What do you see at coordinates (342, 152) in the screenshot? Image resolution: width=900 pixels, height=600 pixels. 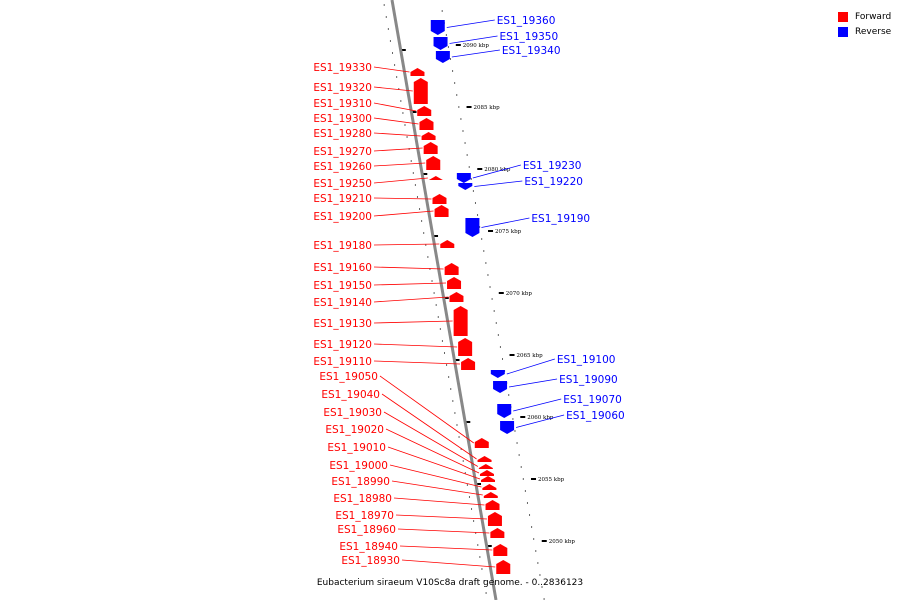 I see `forward-gene-label: ES1_19270` at bounding box center [342, 152].